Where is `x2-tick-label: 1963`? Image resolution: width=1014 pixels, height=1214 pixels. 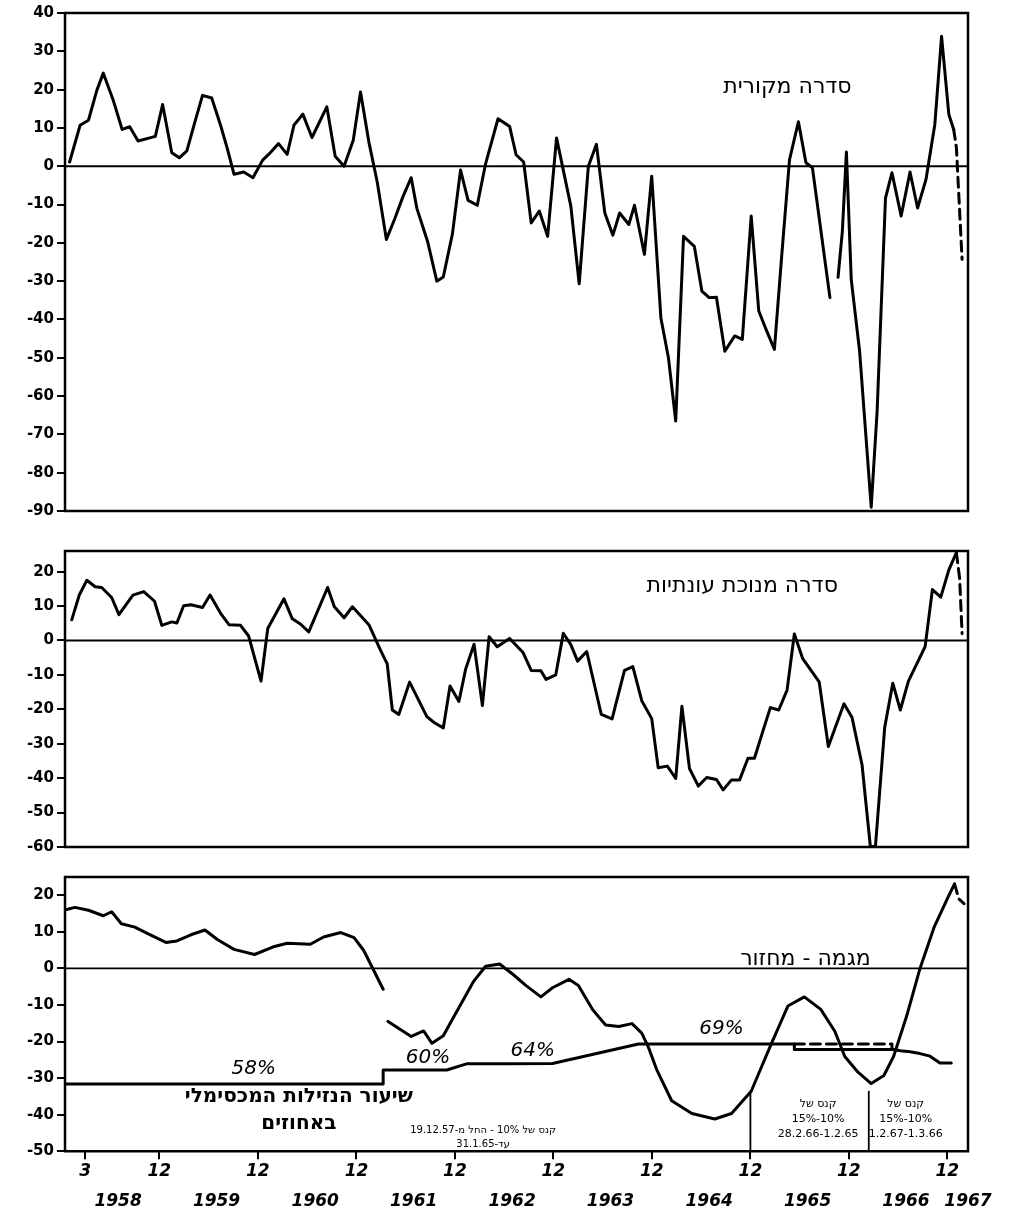 x2-tick-label: 1963 is located at coordinates (610, 1200).